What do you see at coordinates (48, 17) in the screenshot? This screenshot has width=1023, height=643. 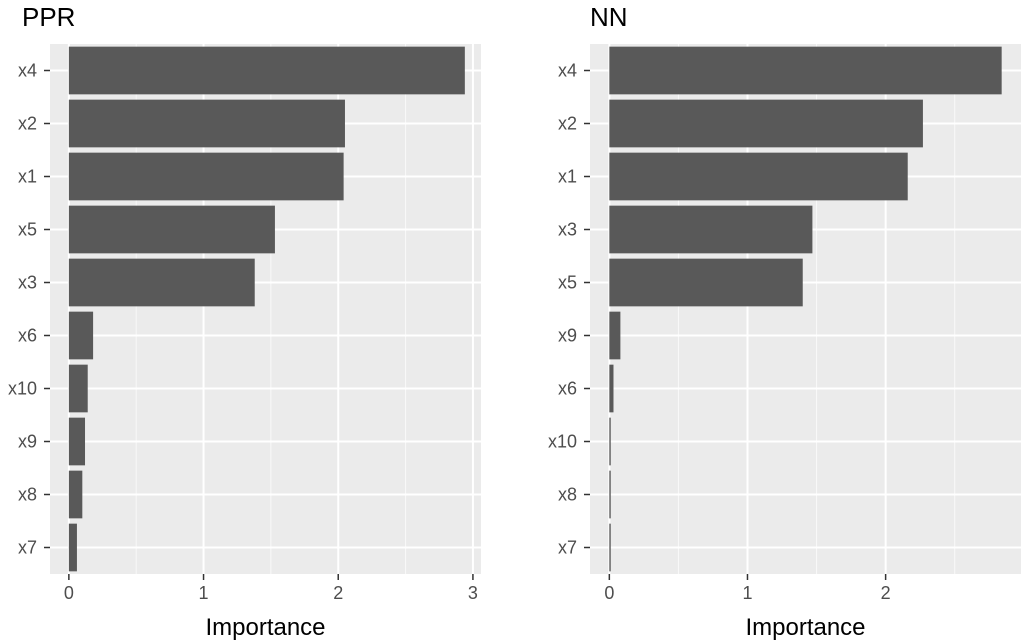 I see `chart-title: PPR` at bounding box center [48, 17].